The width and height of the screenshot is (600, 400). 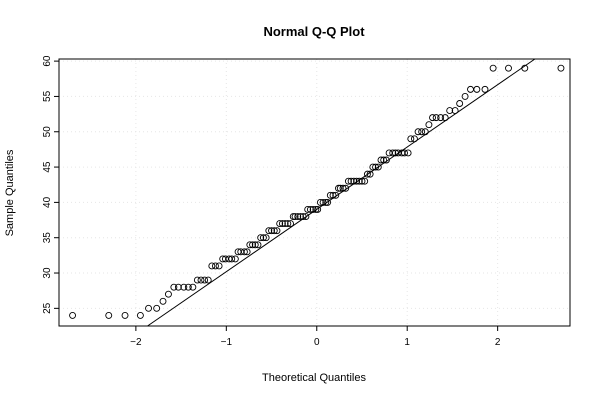 I want to click on y-tick-label: 30, so click(x=47, y=273).